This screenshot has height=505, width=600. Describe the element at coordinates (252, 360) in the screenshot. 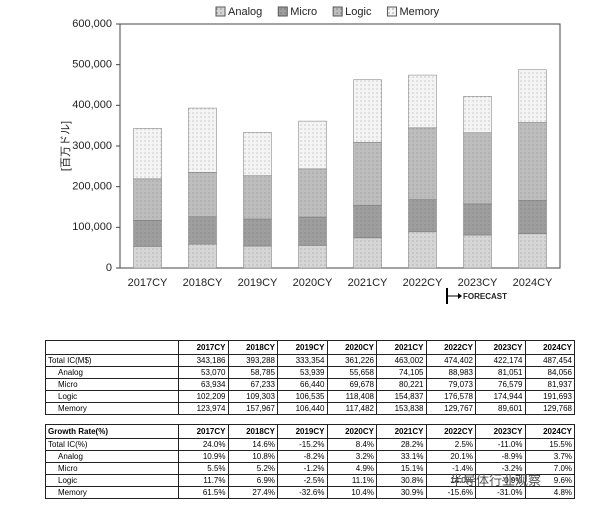

I see `table-cell: 393,288` at that location.